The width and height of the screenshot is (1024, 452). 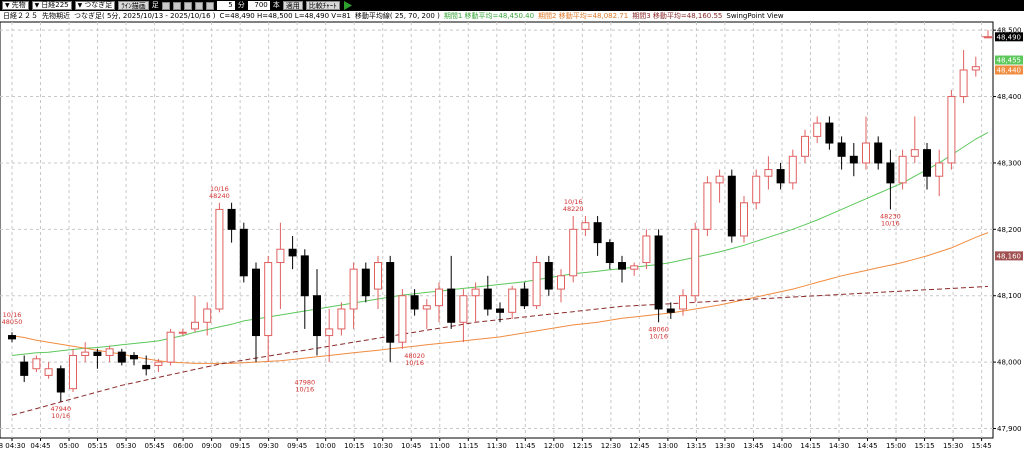 What do you see at coordinates (810, 446) in the screenshot?
I see `x-tick-label: 14:15` at bounding box center [810, 446].